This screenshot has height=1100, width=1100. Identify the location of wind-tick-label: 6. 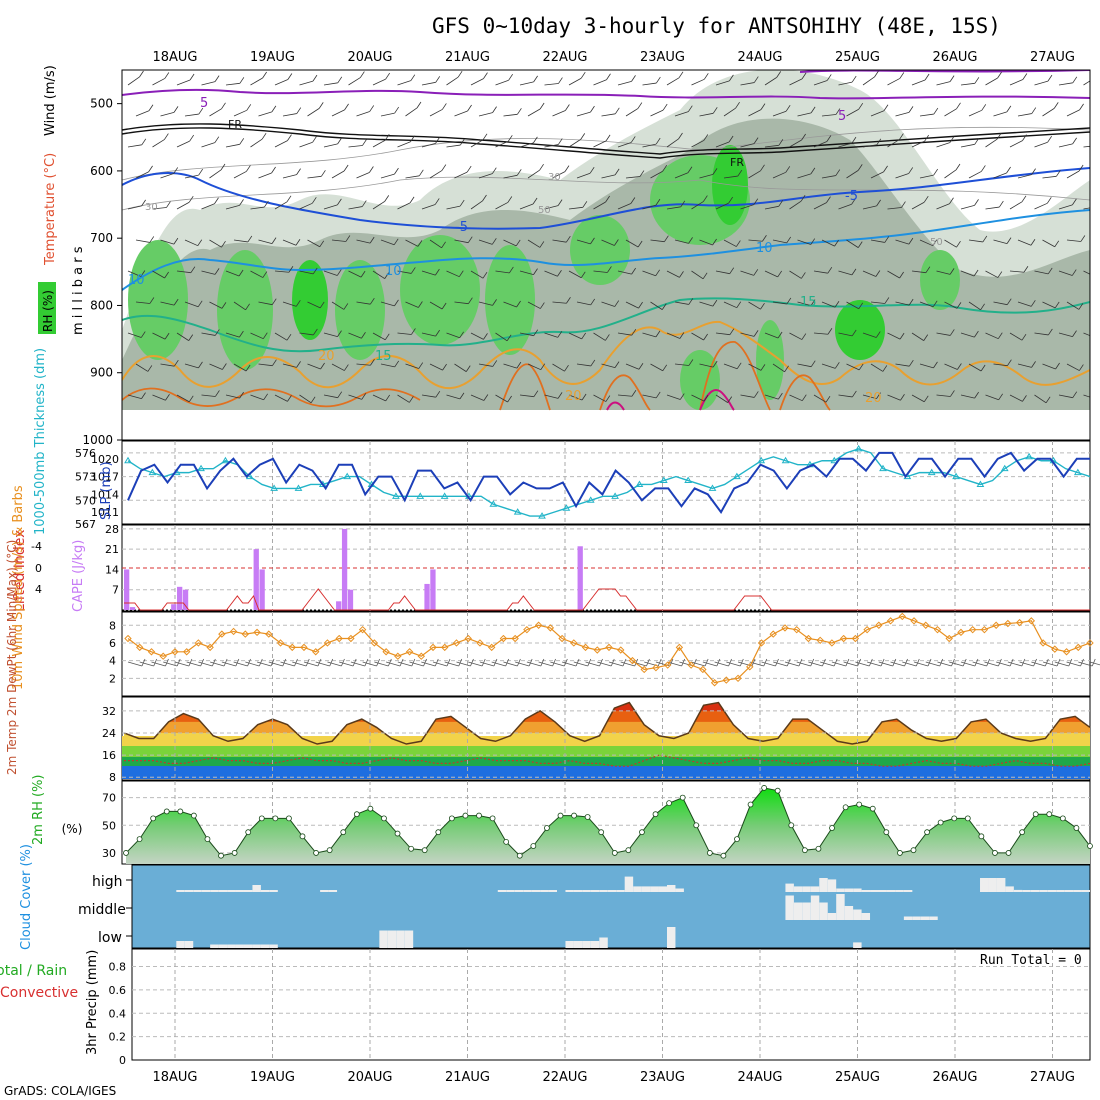
(112, 643).